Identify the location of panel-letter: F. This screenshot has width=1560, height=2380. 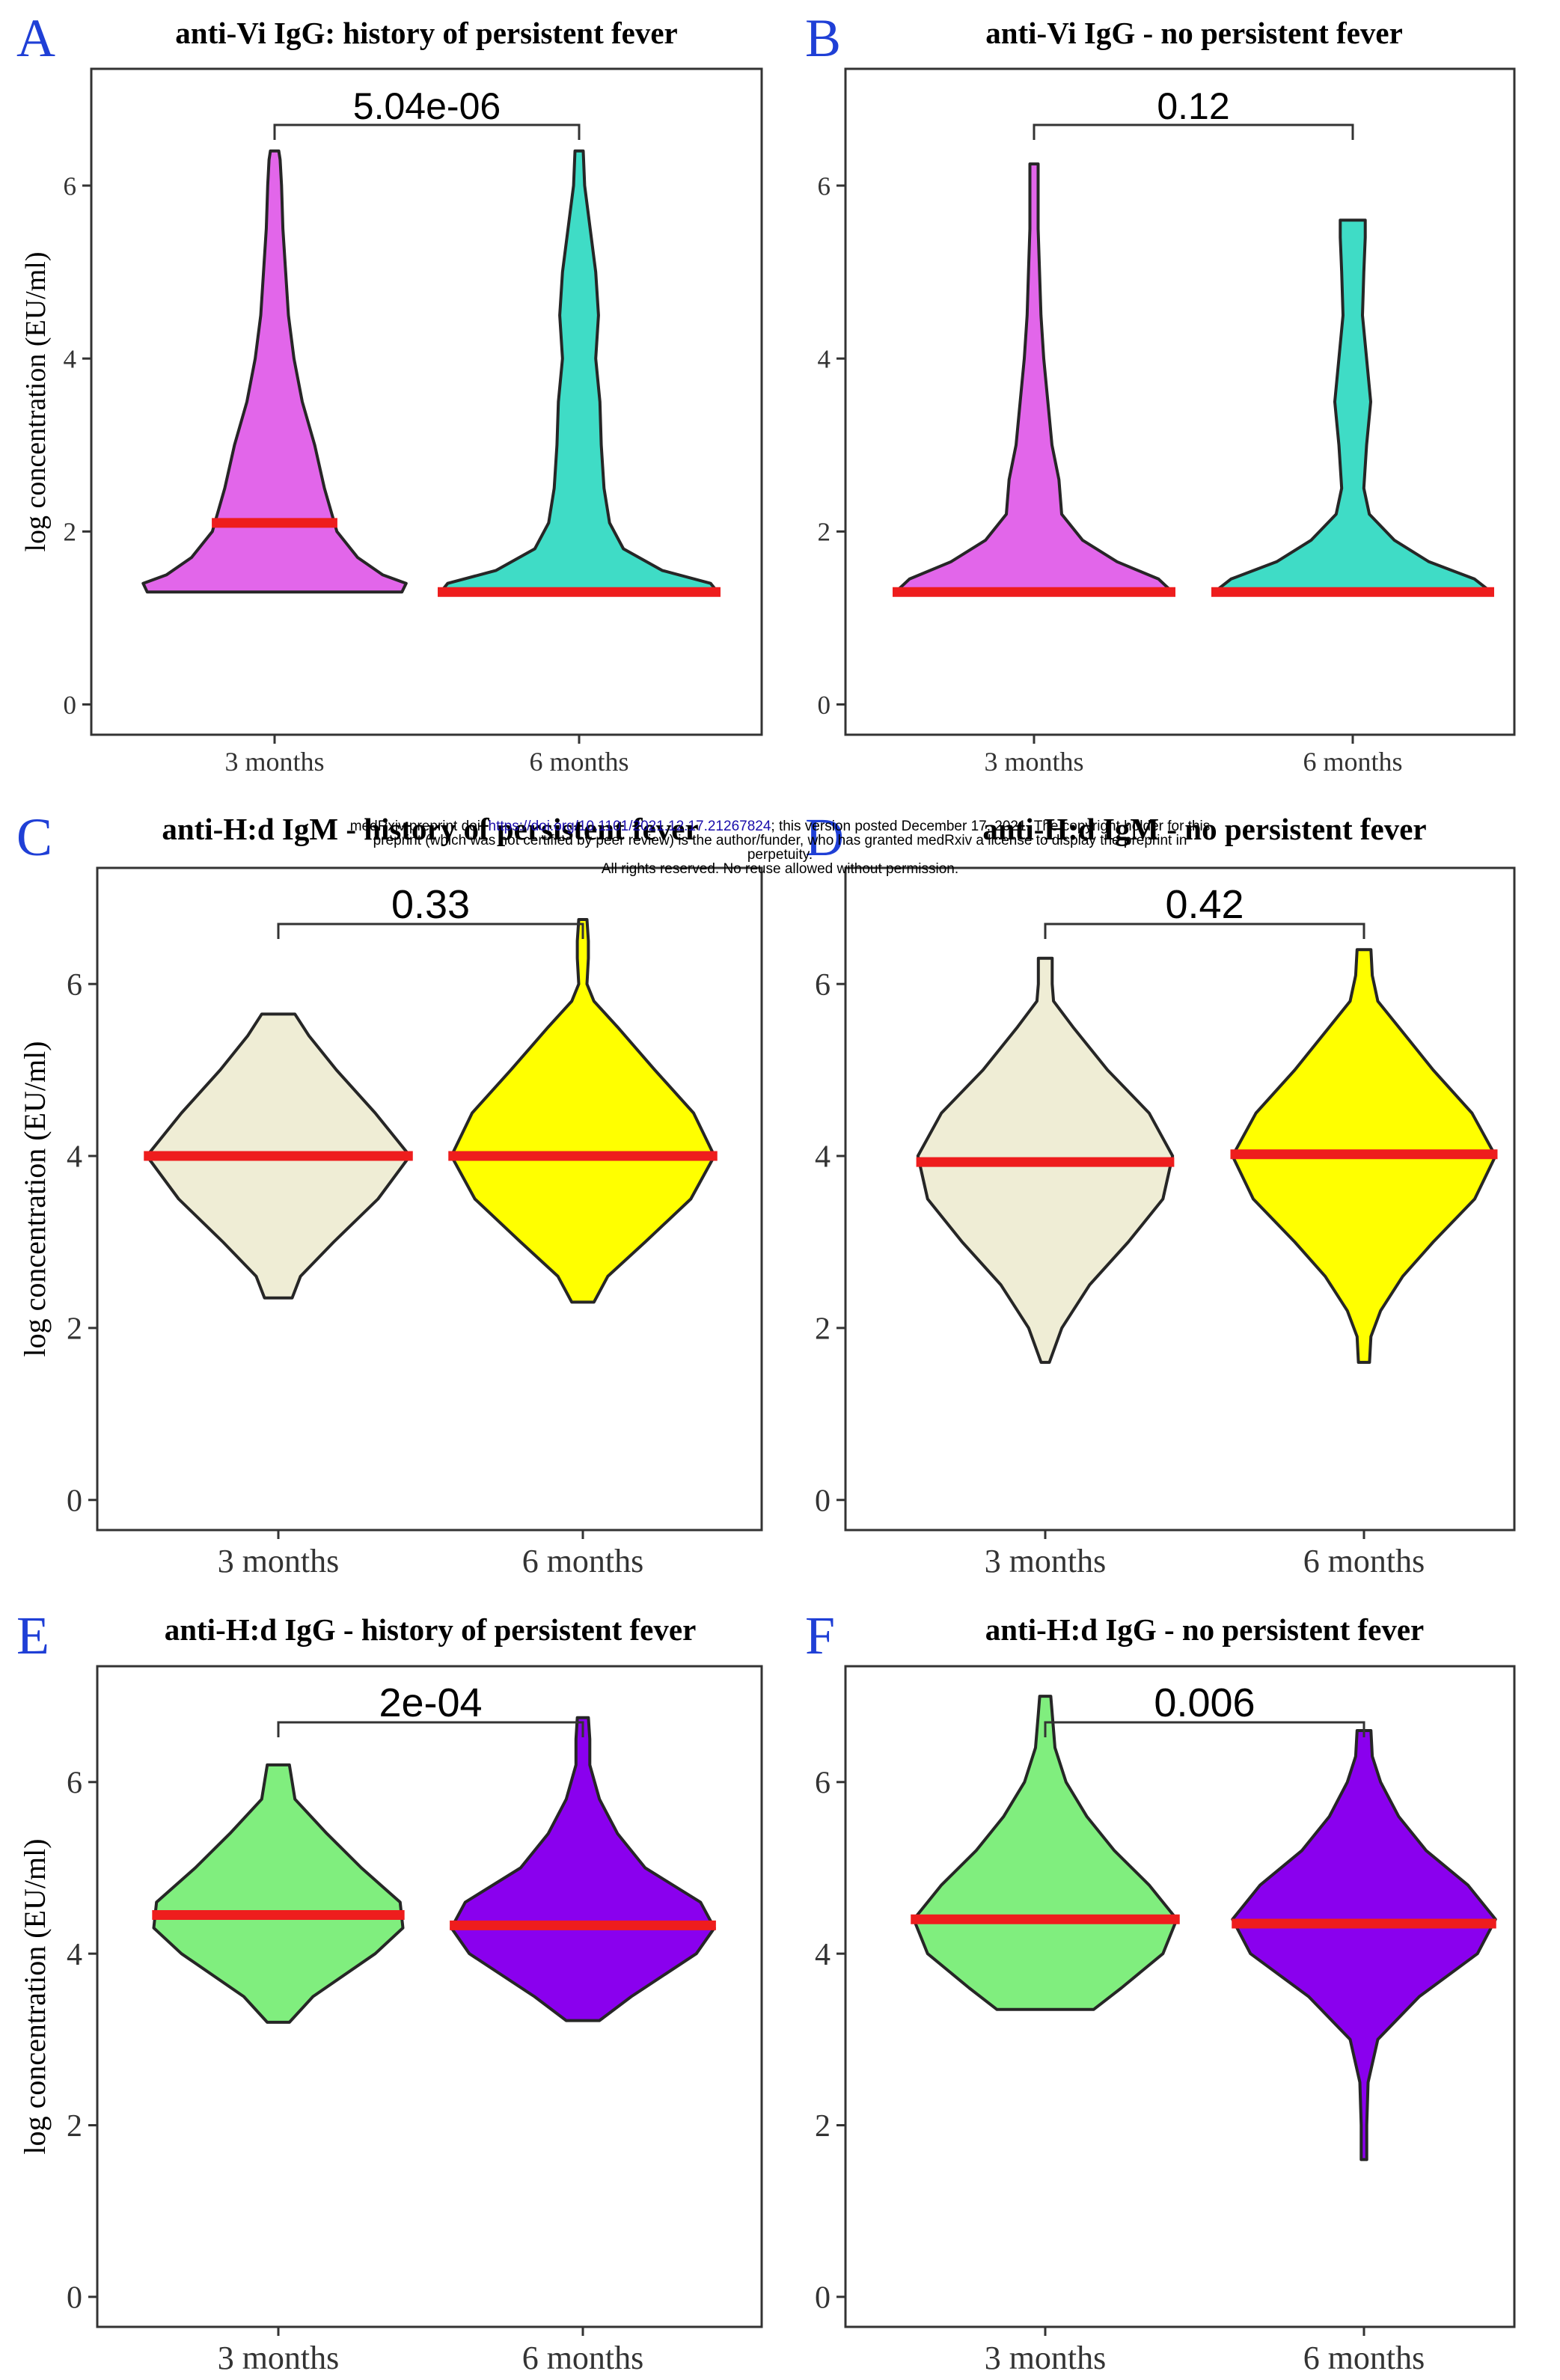
(820, 1635).